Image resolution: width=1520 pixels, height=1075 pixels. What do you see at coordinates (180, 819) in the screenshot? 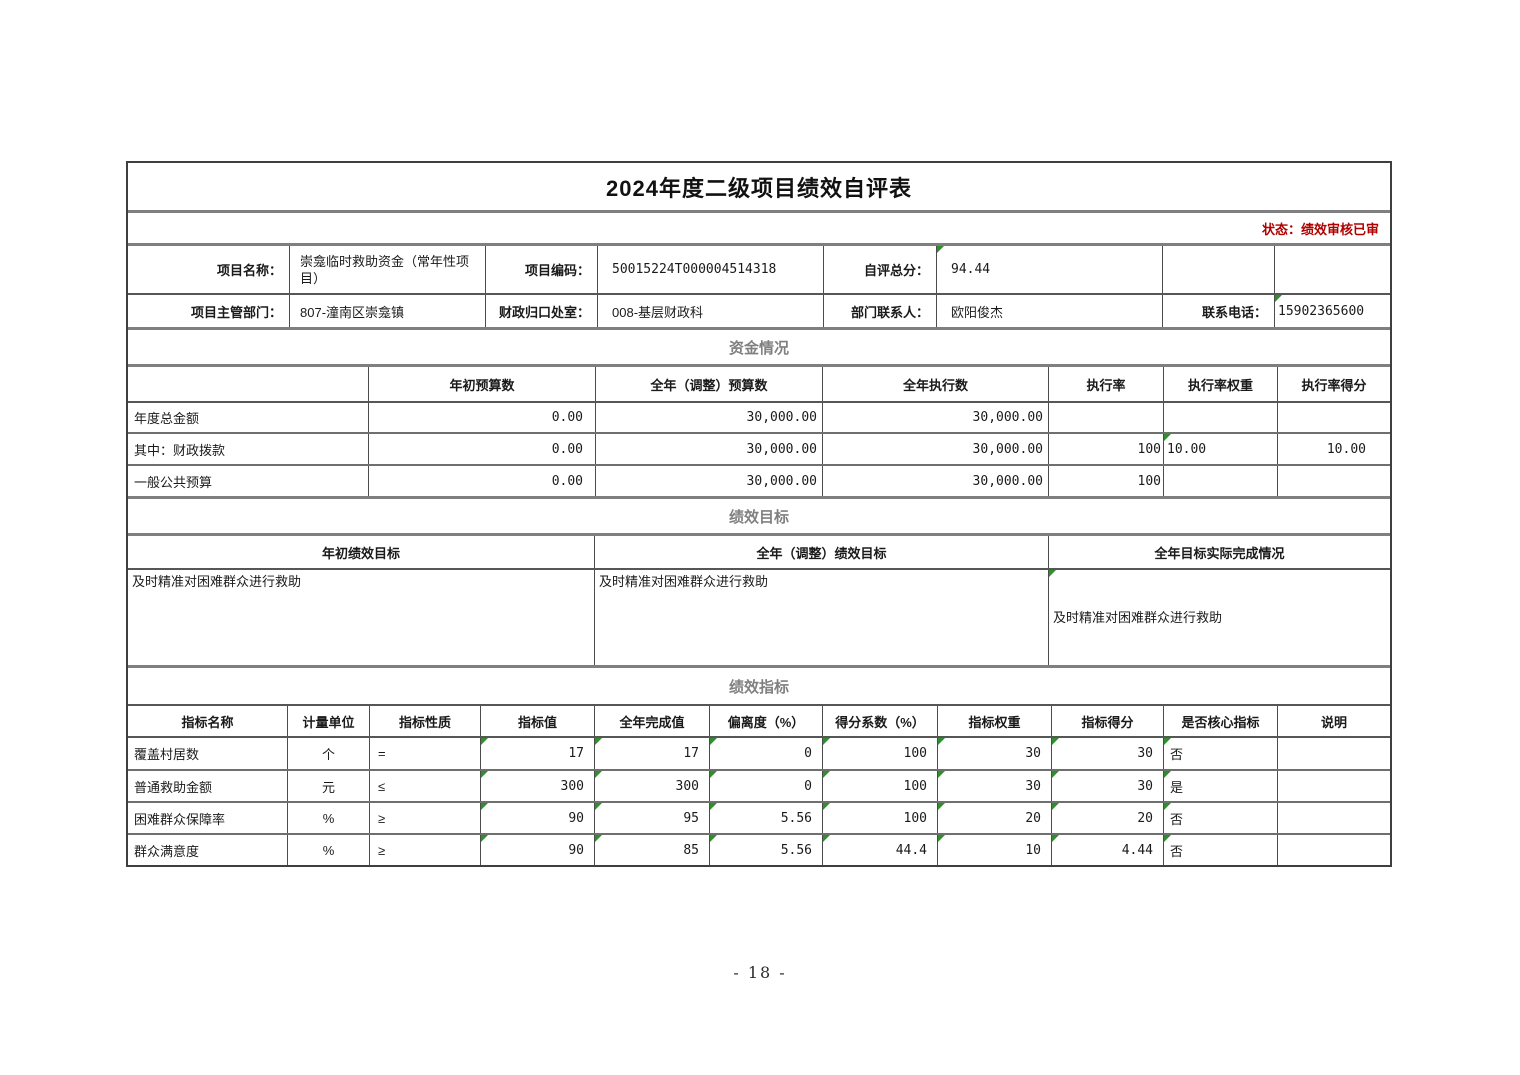
I see `indicator-cell: 困难群众保障率` at bounding box center [180, 819].